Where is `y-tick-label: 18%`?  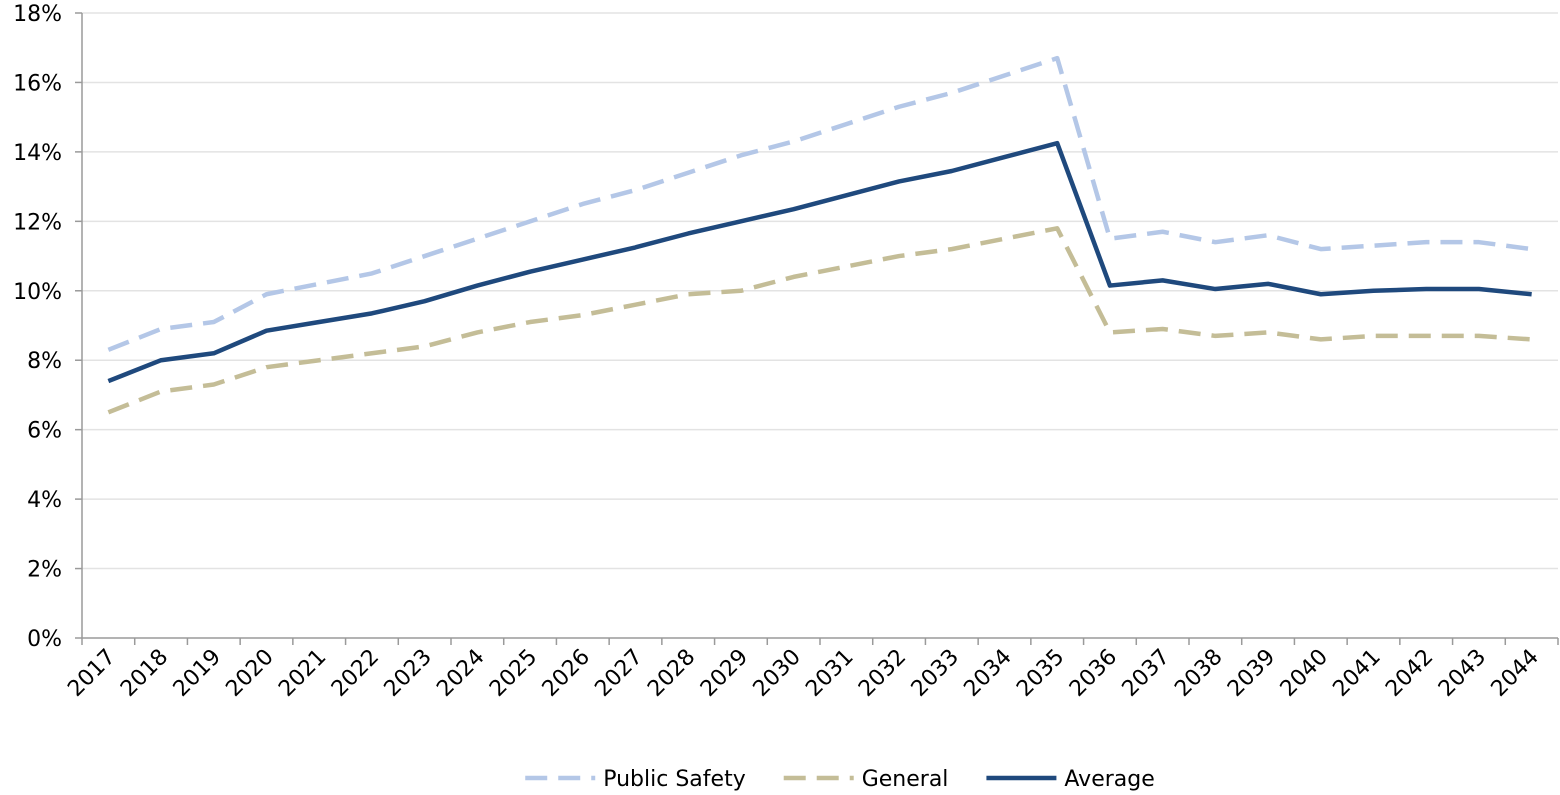 y-tick-label: 18% is located at coordinates (37, 14).